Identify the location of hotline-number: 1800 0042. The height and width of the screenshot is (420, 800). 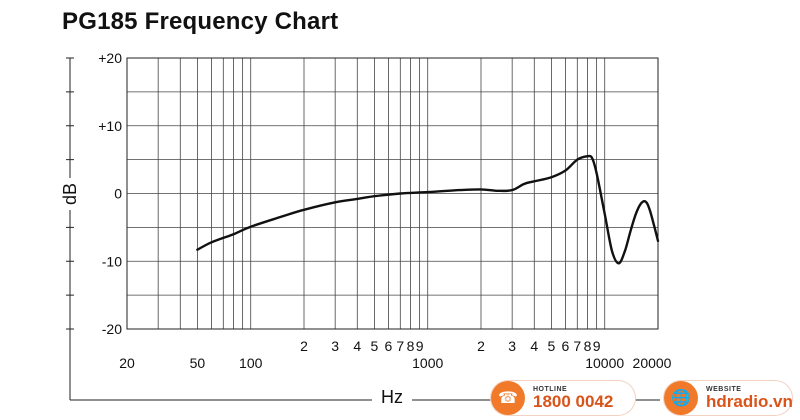
(573, 401).